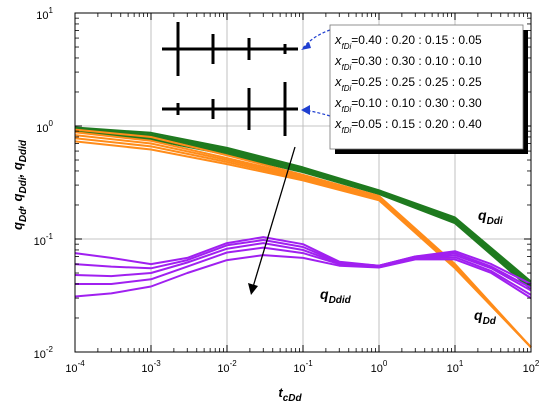 The width and height of the screenshot is (550, 411). I want to click on trend-arrow-head, so click(253, 289).